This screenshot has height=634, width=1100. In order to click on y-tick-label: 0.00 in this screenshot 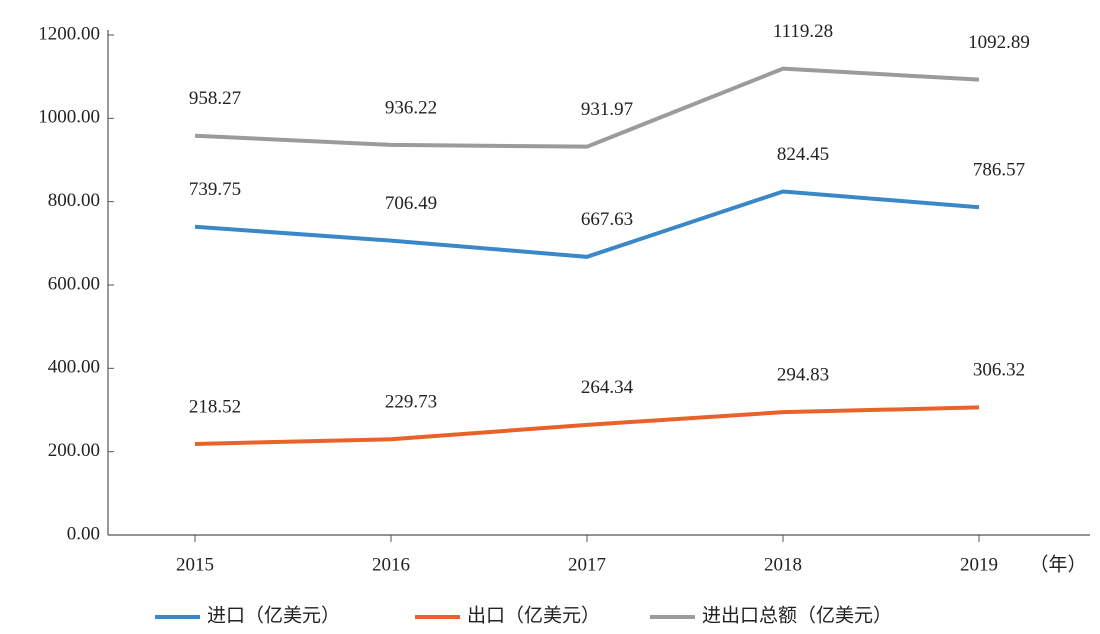, I will do `click(83, 533)`.